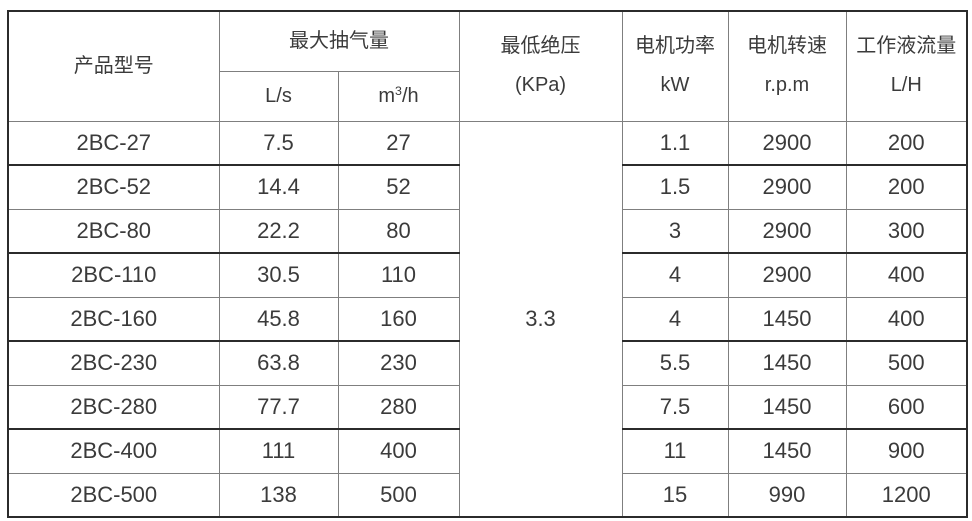 This screenshot has width=972, height=521. I want to click on m3h-cell: 52, so click(398, 187).